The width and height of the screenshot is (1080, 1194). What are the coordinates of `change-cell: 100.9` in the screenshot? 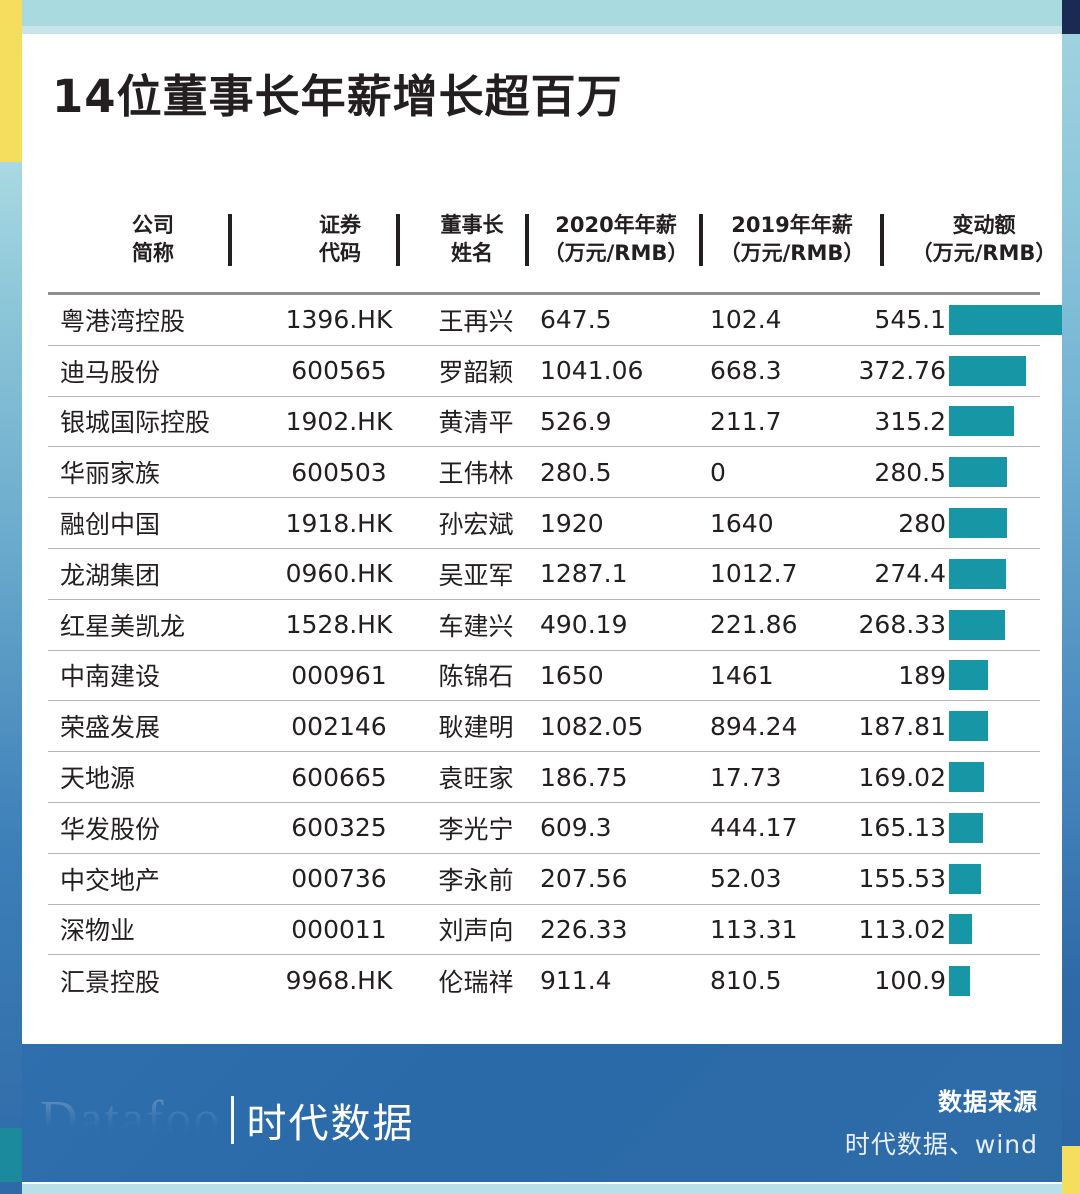 It's located at (910, 981).